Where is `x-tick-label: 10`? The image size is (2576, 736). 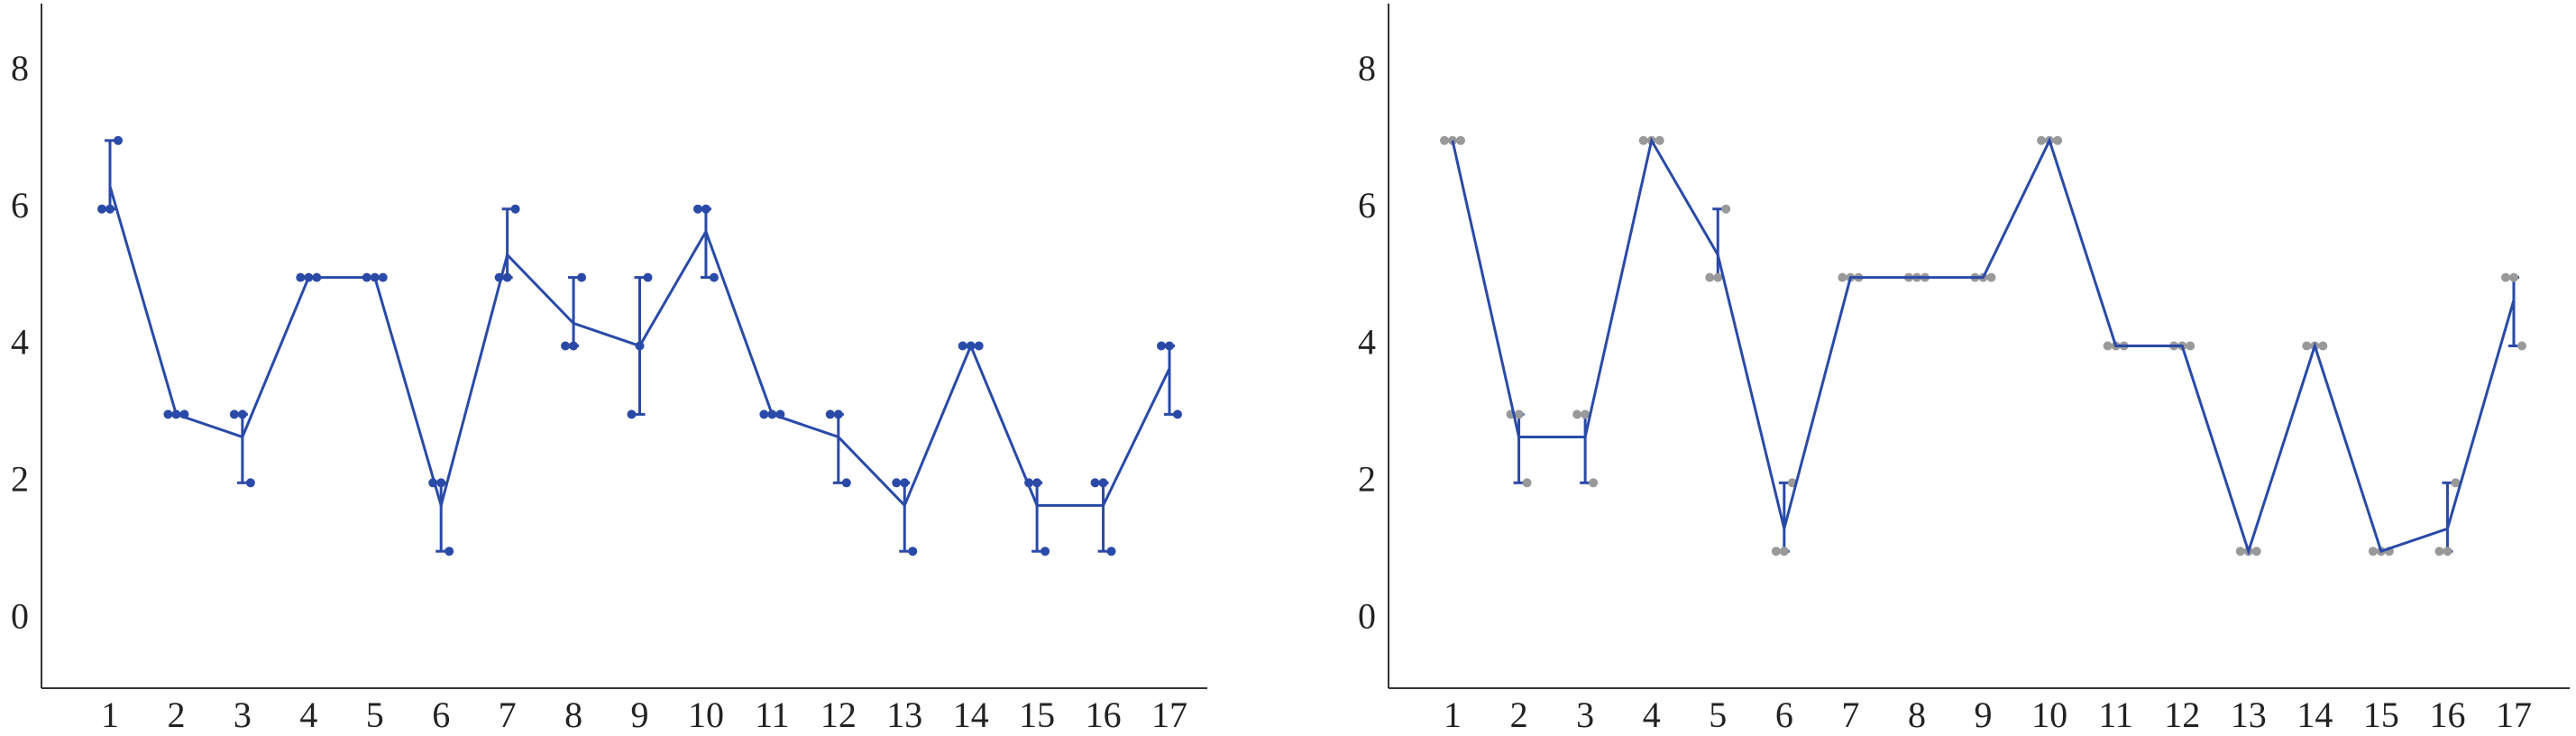
x-tick-label: 10 is located at coordinates (2049, 715).